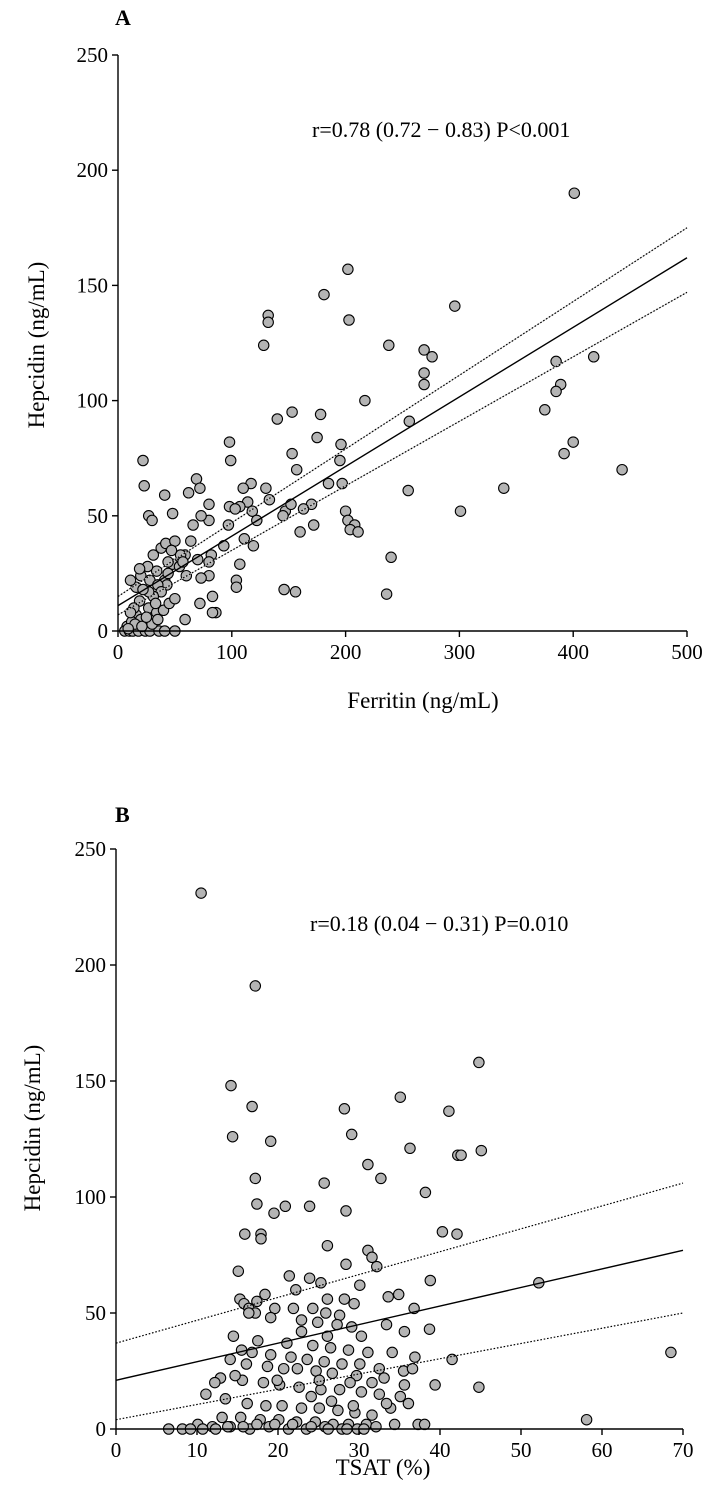 This screenshot has width=710, height=1486. Describe the element at coordinates (95, 1313) in the screenshot. I see `panel-b-y-tick-label: 50` at that location.